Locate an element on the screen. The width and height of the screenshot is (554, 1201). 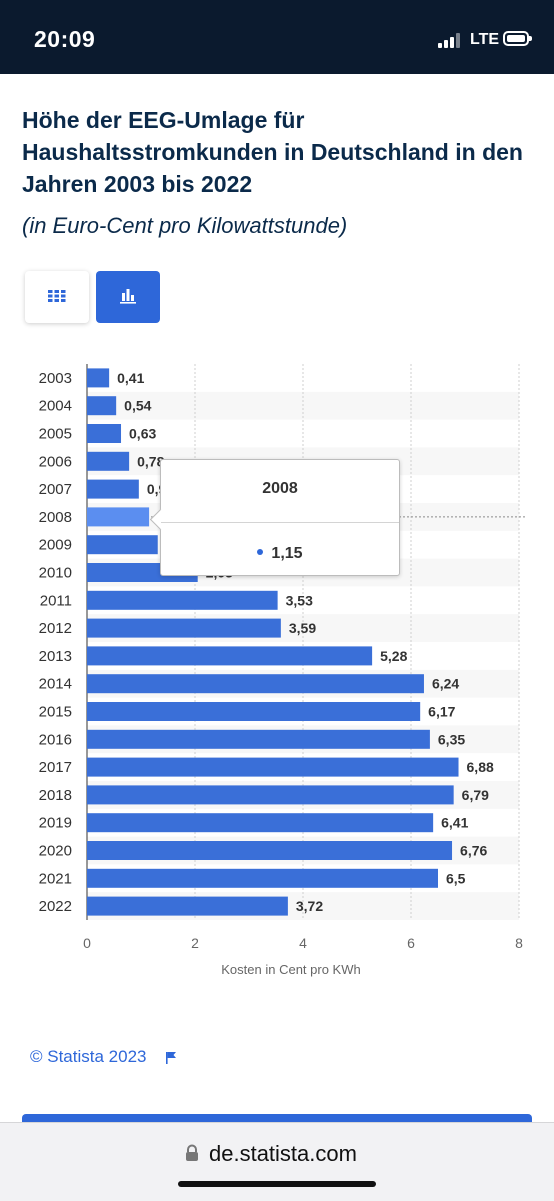
bar-2022 is located at coordinates (187, 906).